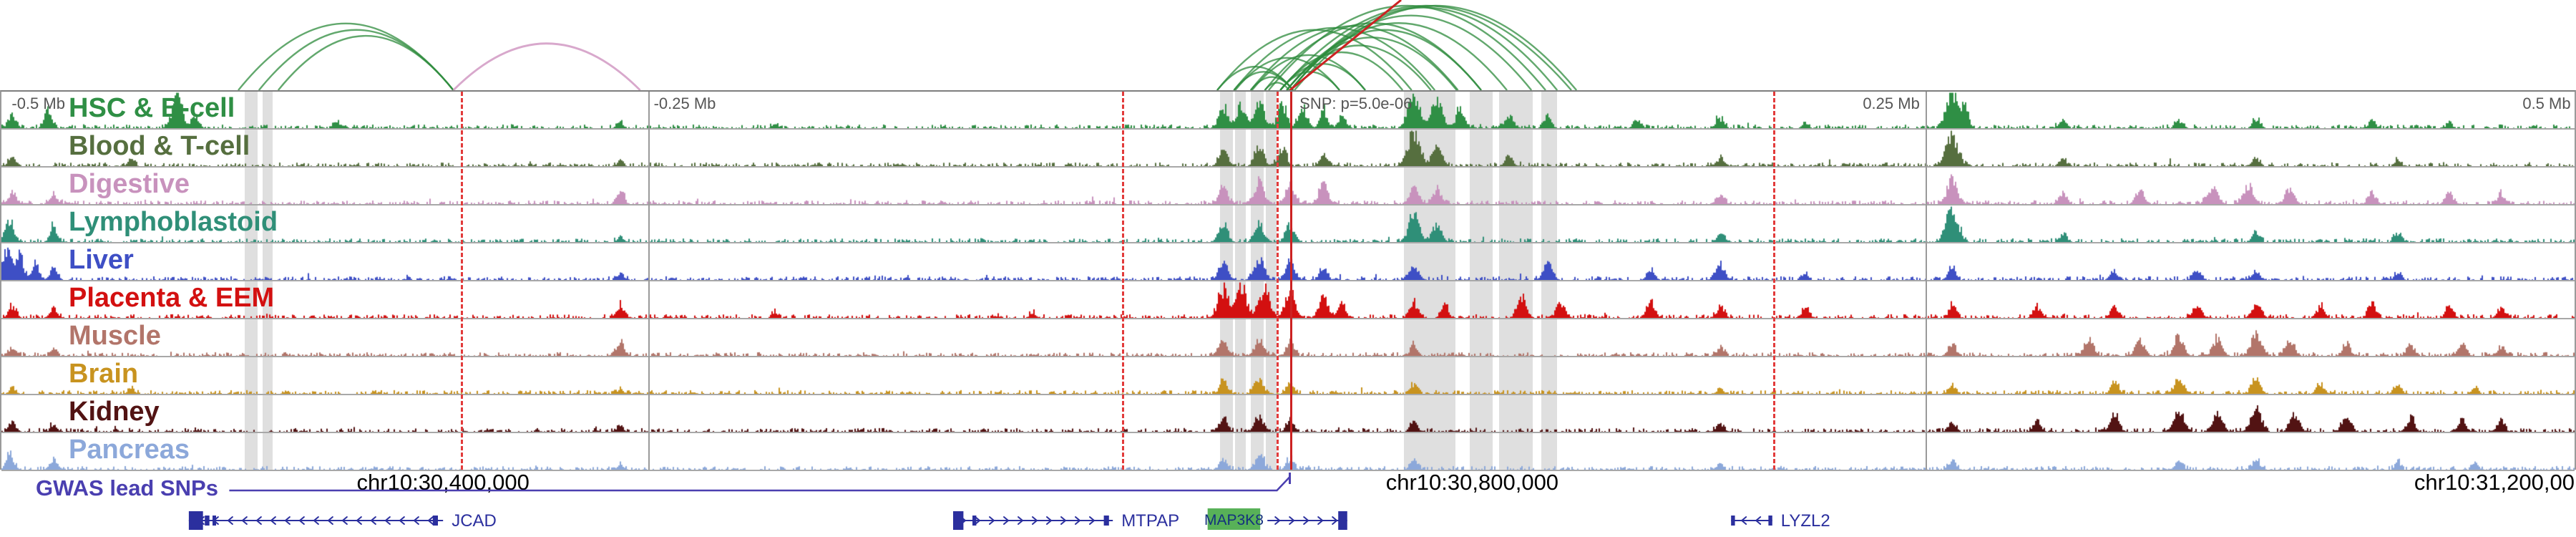  I want to click on gwas-connector-line, so click(760, 484).